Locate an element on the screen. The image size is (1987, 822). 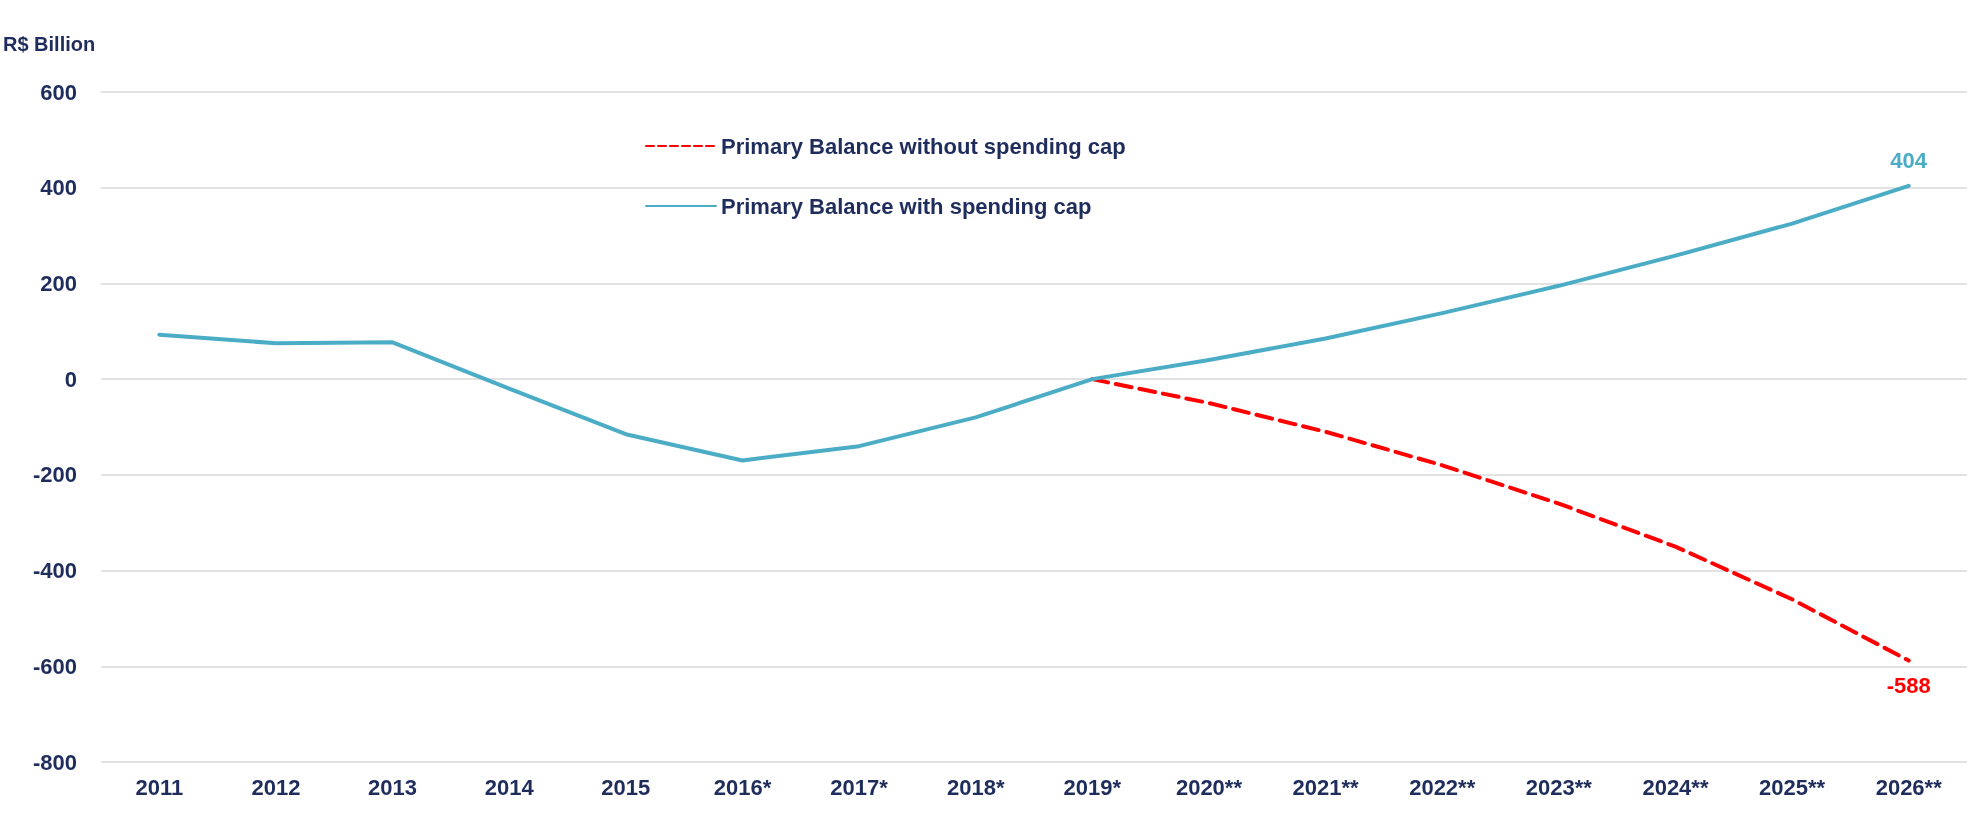
legend-label: Primary Balance with spending cap is located at coordinates (906, 206).